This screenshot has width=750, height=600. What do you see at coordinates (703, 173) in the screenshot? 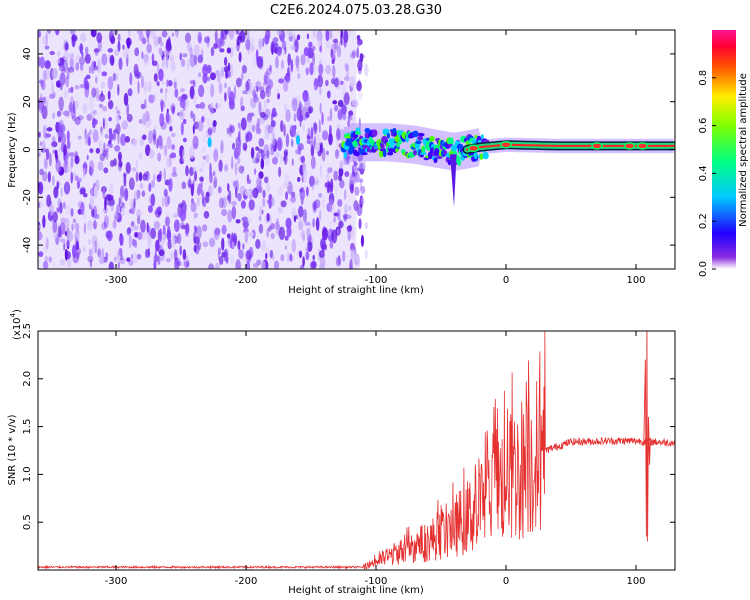
I see `colorbar-tick-label: 0.4` at bounding box center [703, 173].